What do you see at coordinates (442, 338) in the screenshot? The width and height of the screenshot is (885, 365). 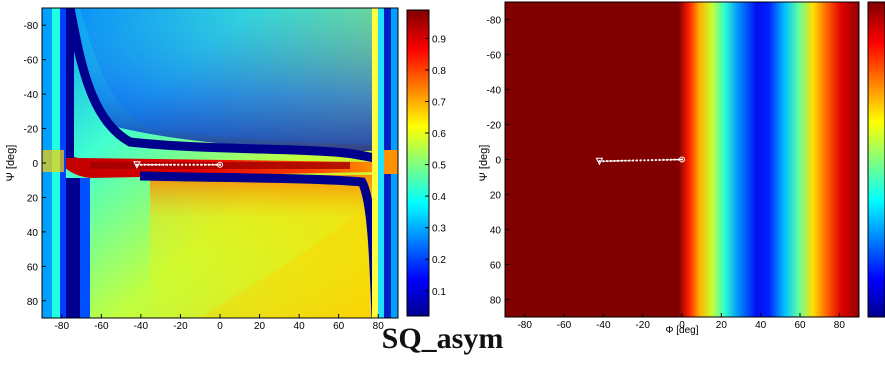 I see `figure-caption: SQ_asym` at bounding box center [442, 338].